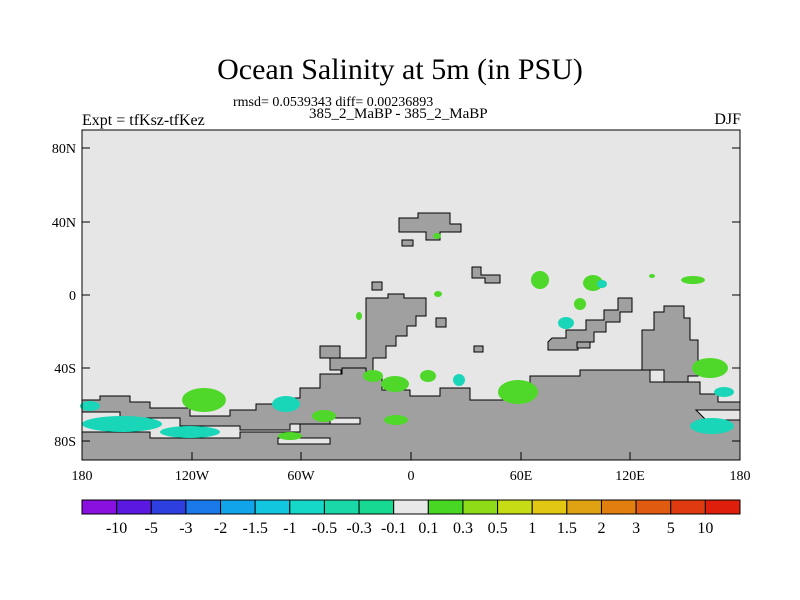 The height and width of the screenshot is (600, 800). Describe the element at coordinates (393, 528) in the screenshot. I see `colorbar-label: -0.1` at that location.